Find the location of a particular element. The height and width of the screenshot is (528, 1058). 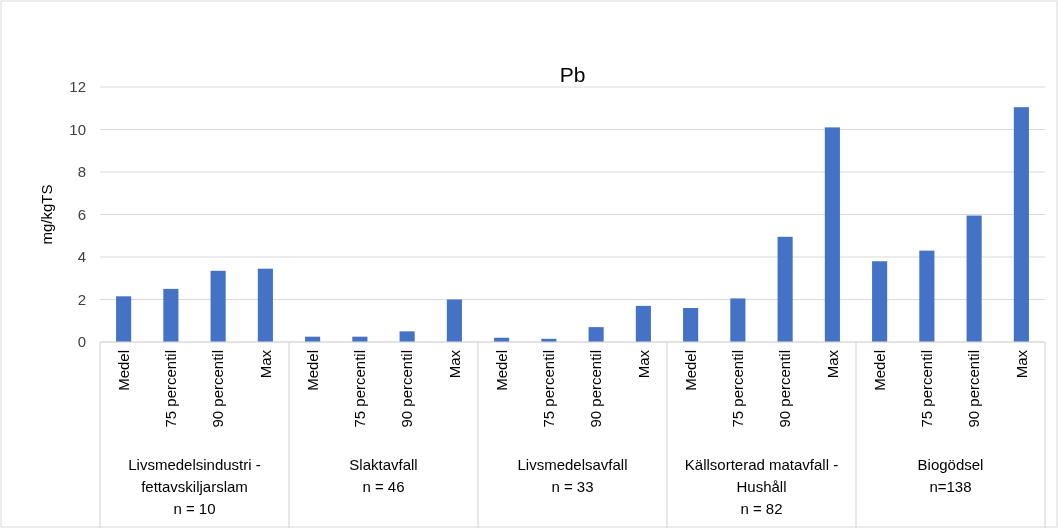

text: Livsmedelsindustri - fettavskiljarslam n = 10 is located at coordinates (194, 486).